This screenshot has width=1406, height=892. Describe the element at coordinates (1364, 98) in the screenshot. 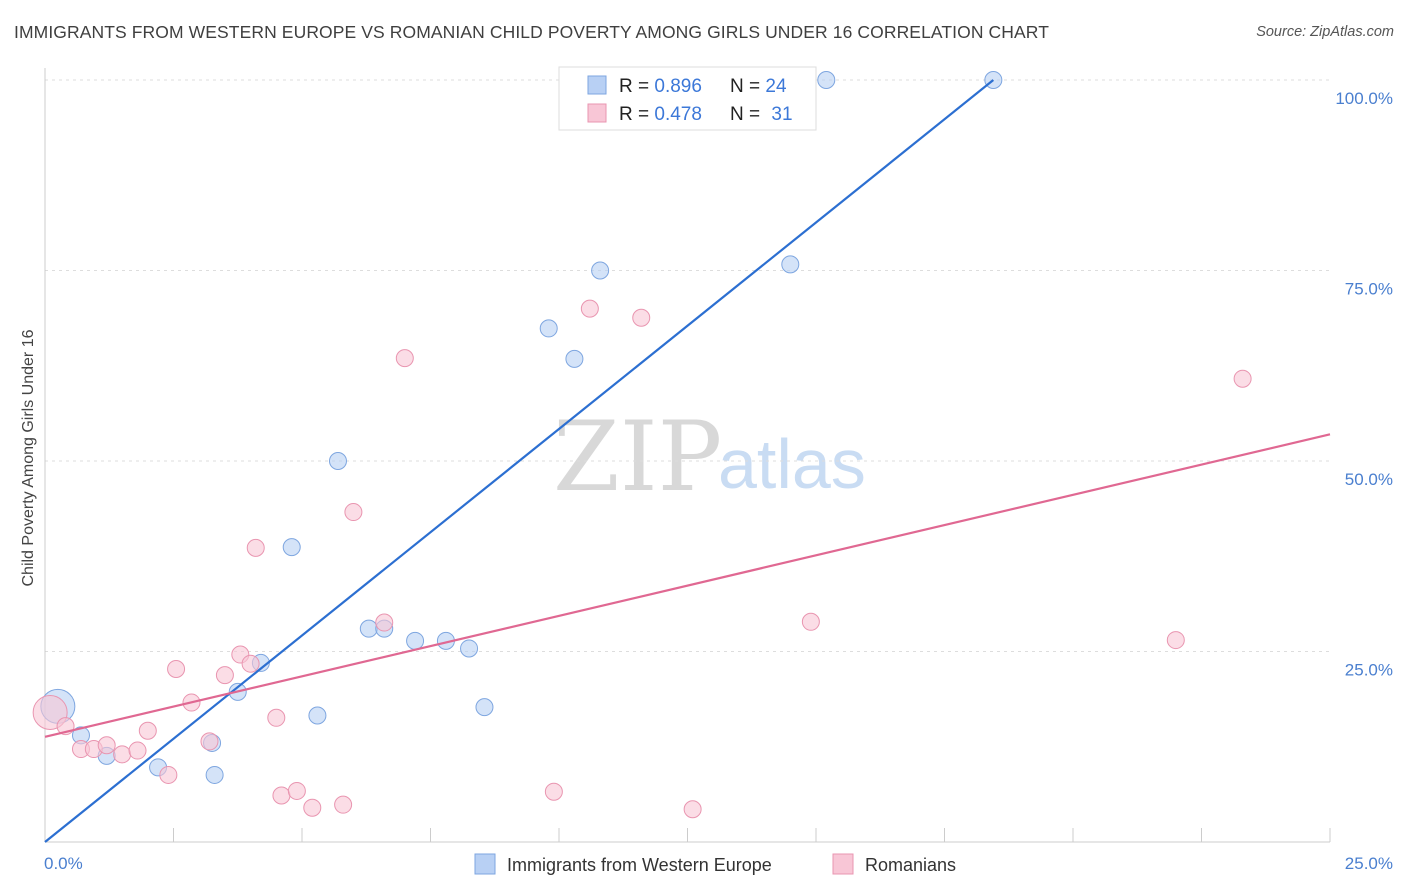

I see `y-tick-label-3: 100.0%` at that location.